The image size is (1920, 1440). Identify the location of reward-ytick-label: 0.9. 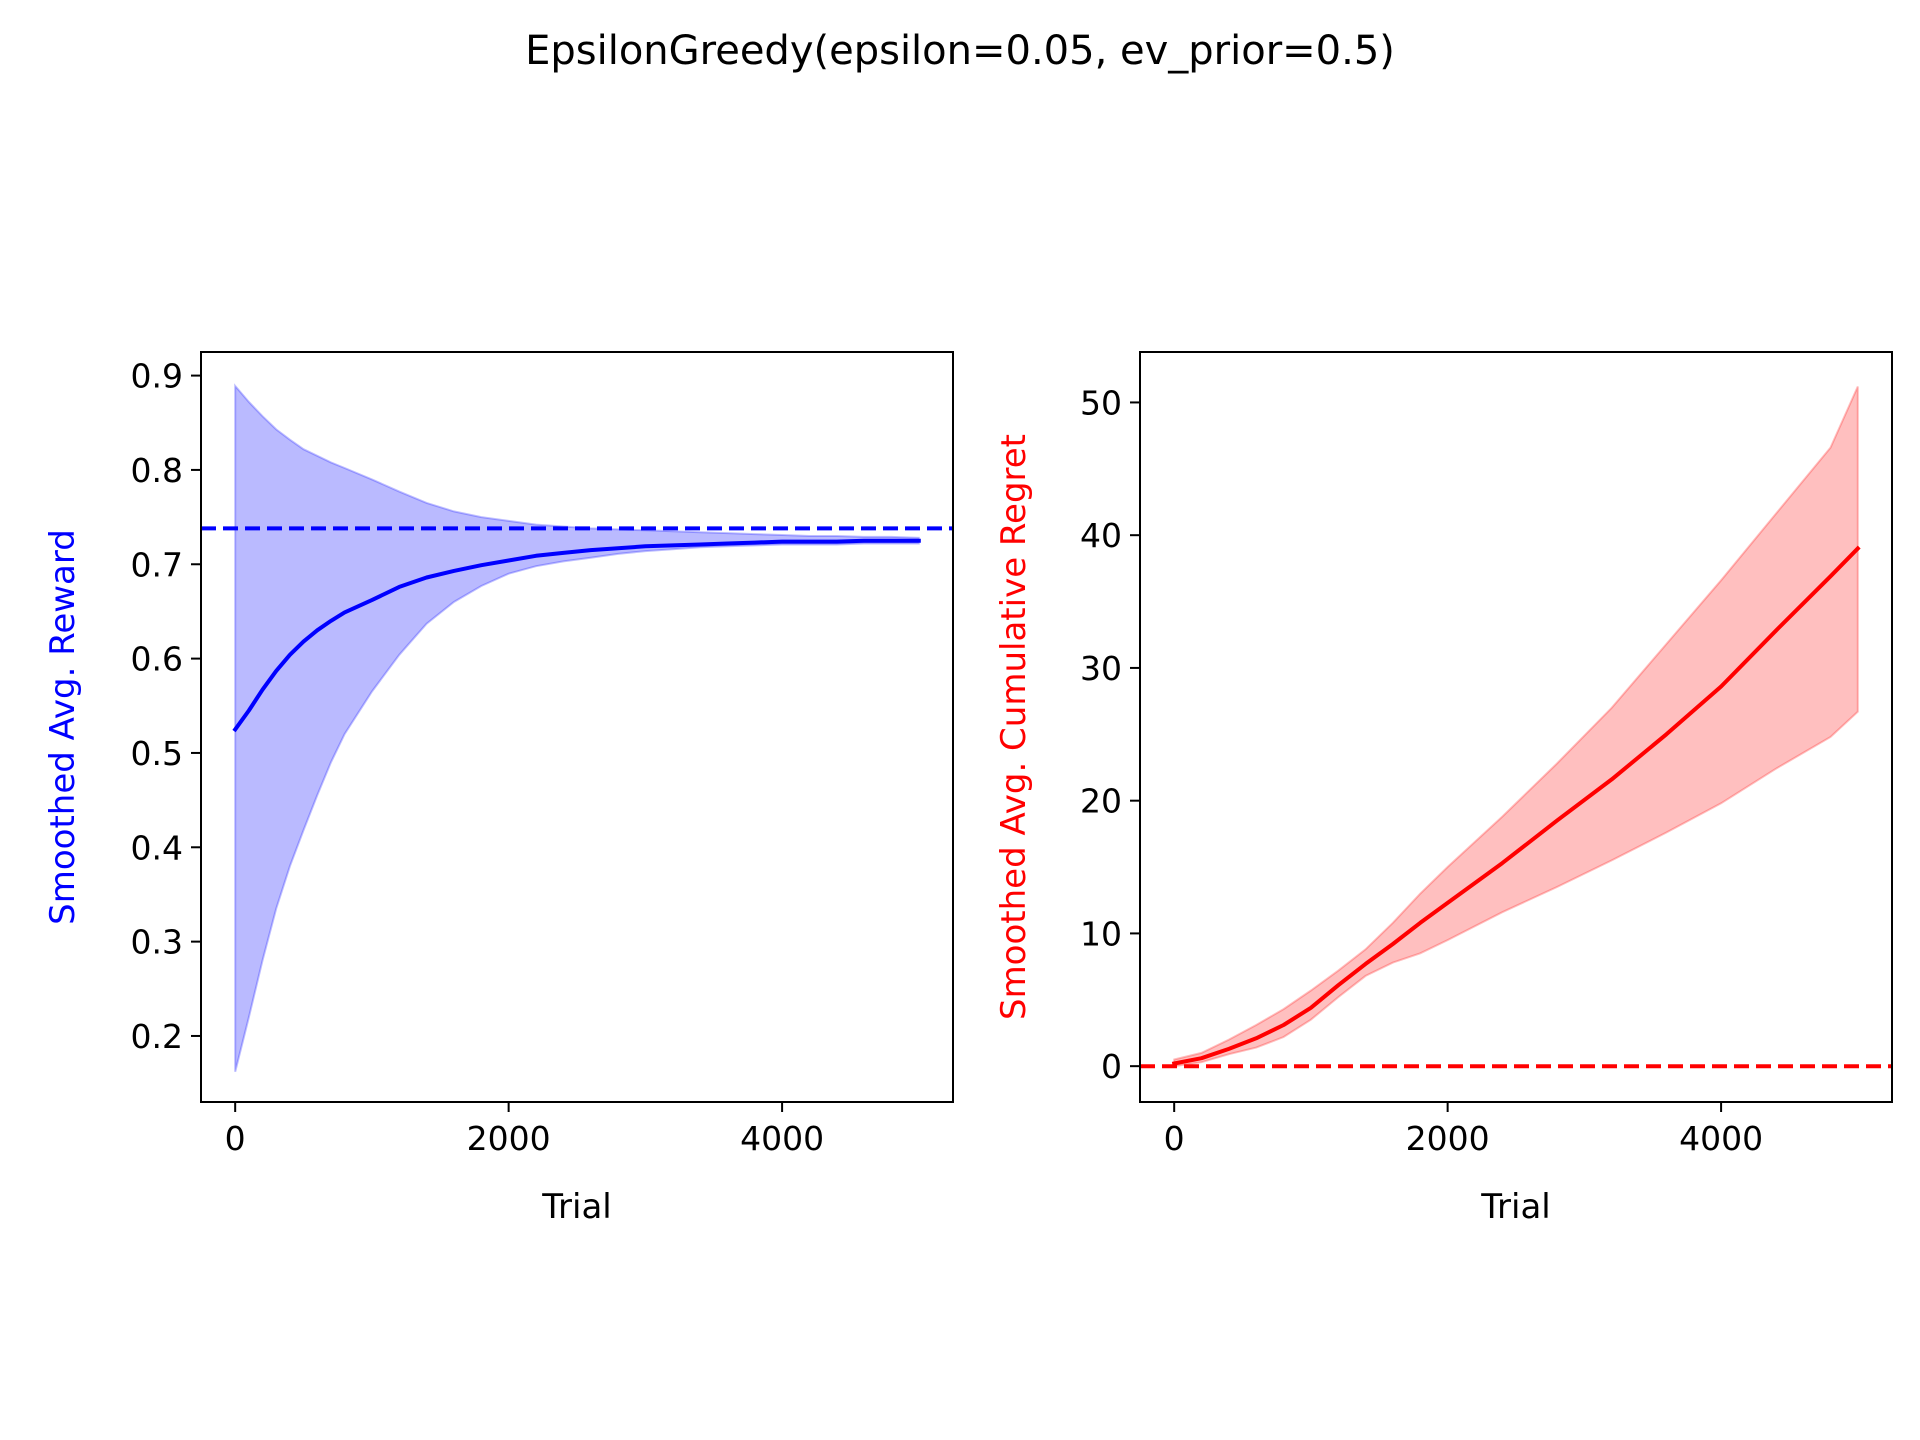
(157, 376).